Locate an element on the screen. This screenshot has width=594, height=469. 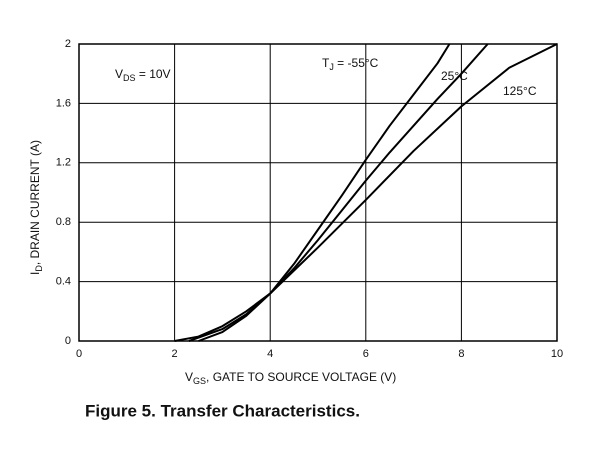
label-part: , GATE TO SOURCE VOLTAGE (V) is located at coordinates (301, 377).